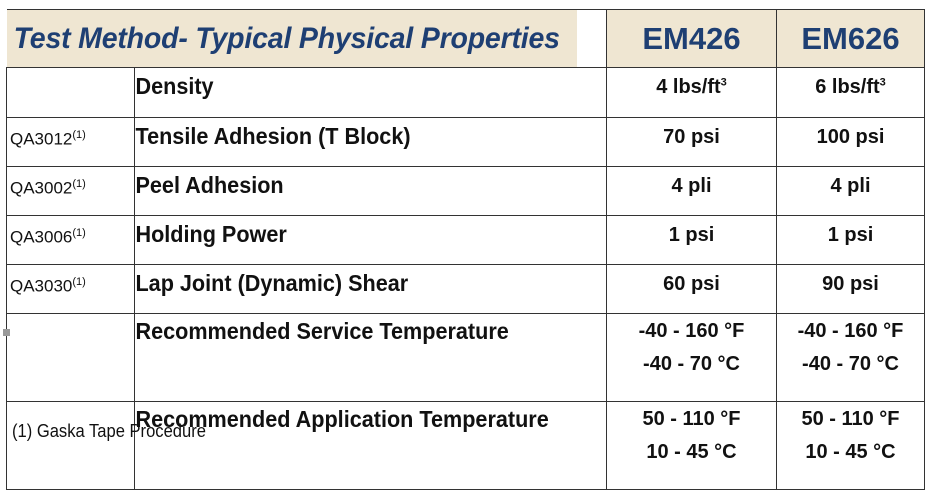 This screenshot has width=931, height=490. What do you see at coordinates (356, 289) in the screenshot?
I see `property-label: Lap Joint (Dynamic) Shear` at bounding box center [356, 289].